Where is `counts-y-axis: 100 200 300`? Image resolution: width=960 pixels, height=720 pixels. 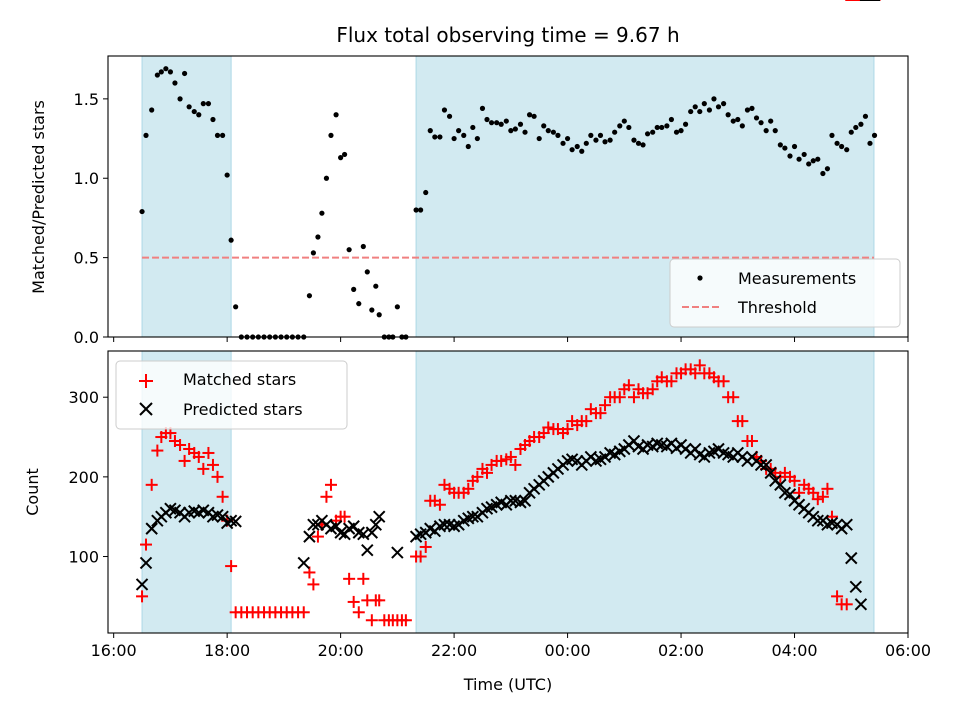
counts-y-axis: 100 200 300 is located at coordinates (88, 477).